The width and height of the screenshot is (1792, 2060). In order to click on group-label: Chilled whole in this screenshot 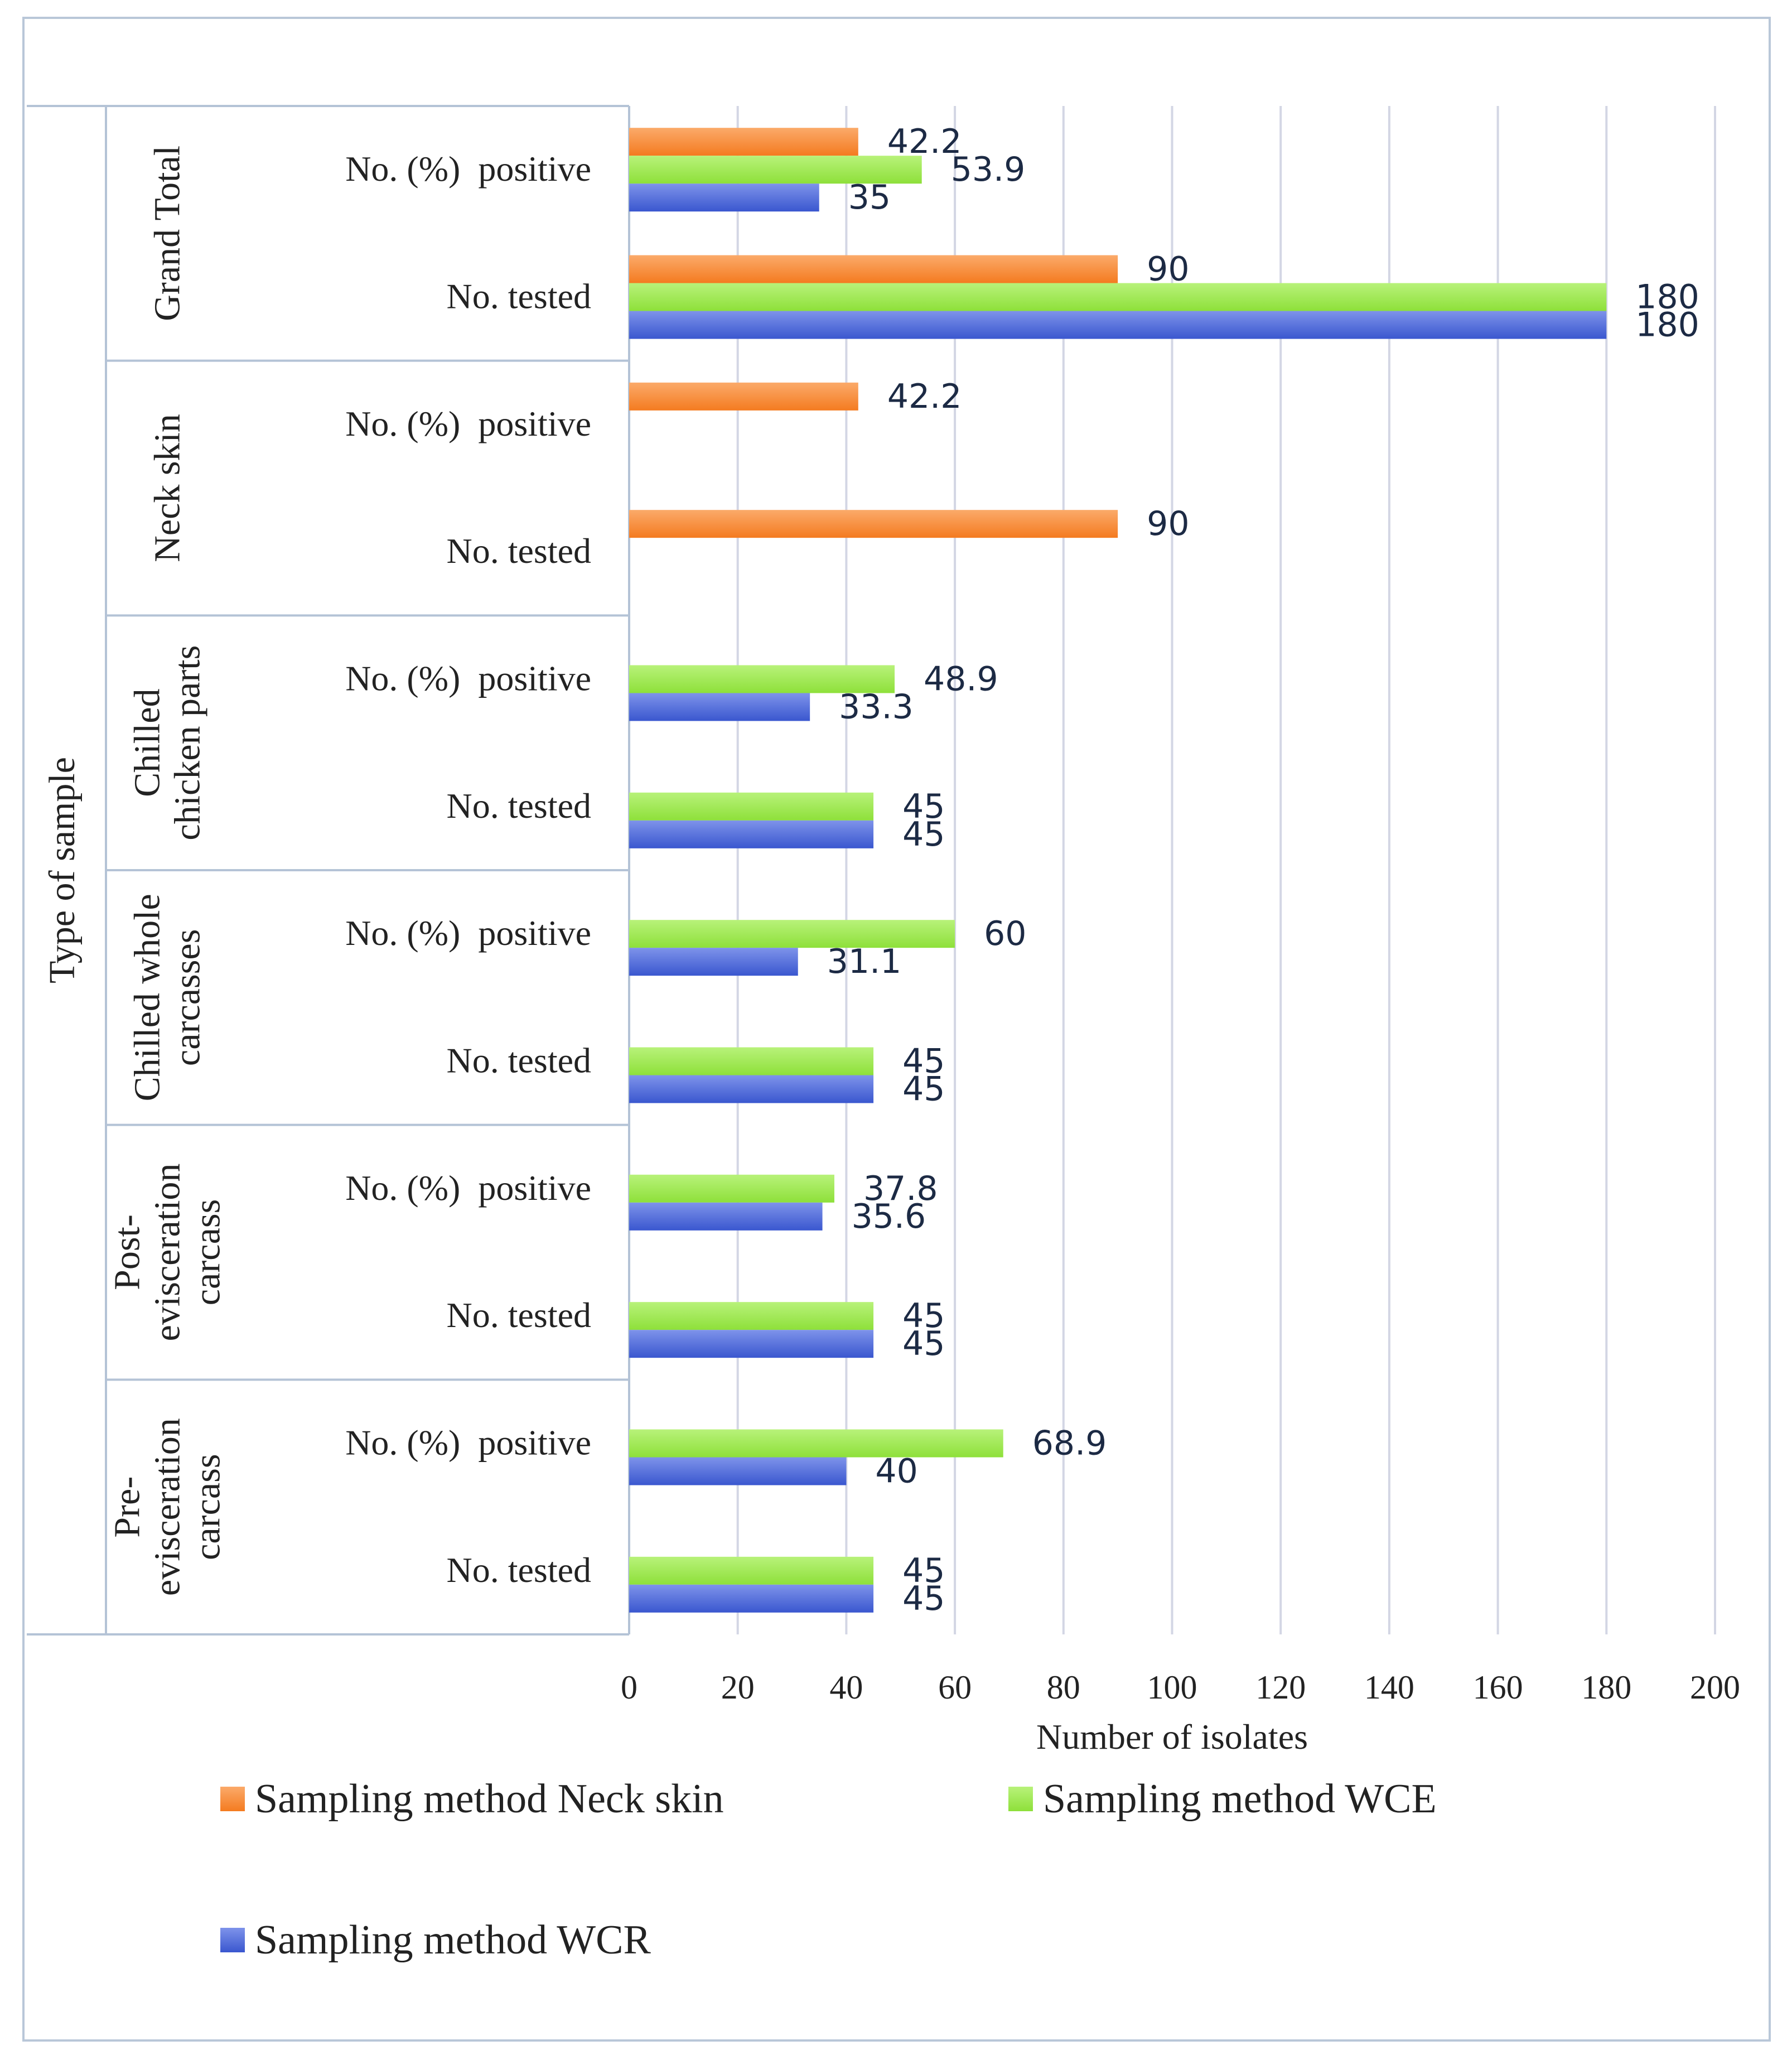, I will do `click(148, 998)`.